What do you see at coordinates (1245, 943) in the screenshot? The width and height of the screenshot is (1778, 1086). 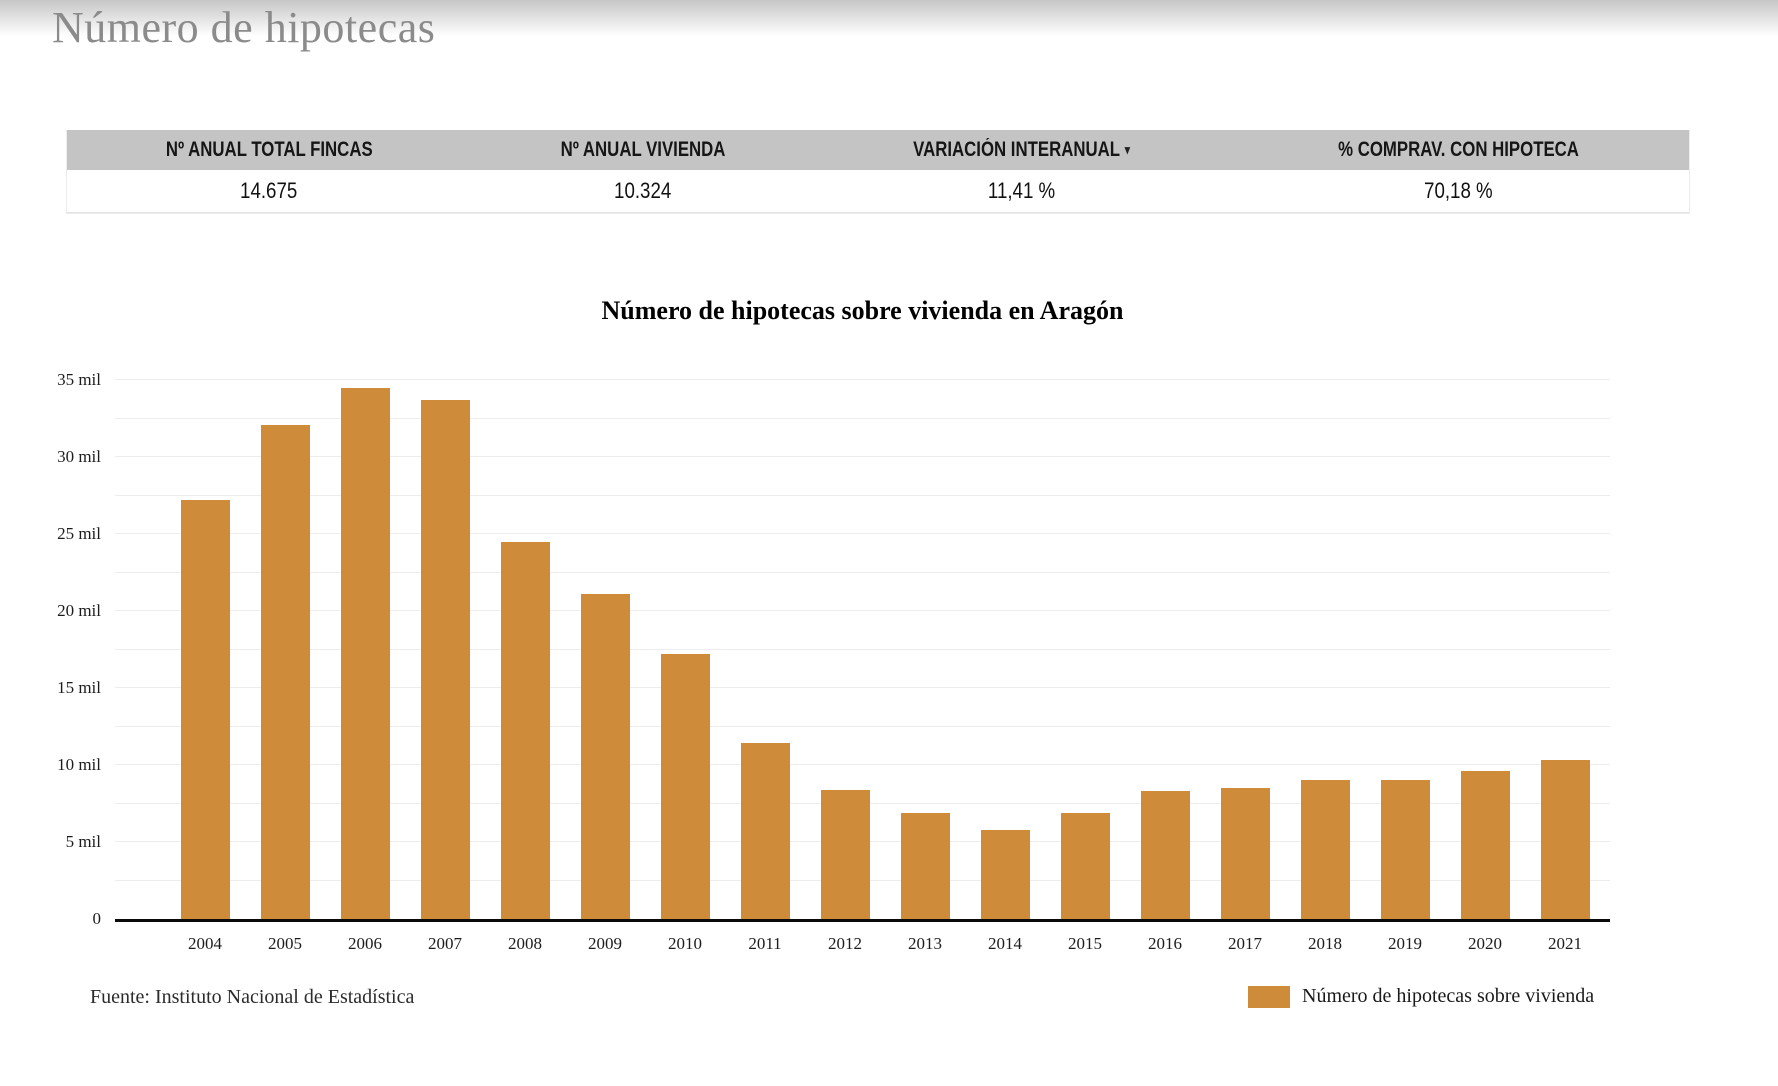 I see `x-axis-tick-label: 2017` at bounding box center [1245, 943].